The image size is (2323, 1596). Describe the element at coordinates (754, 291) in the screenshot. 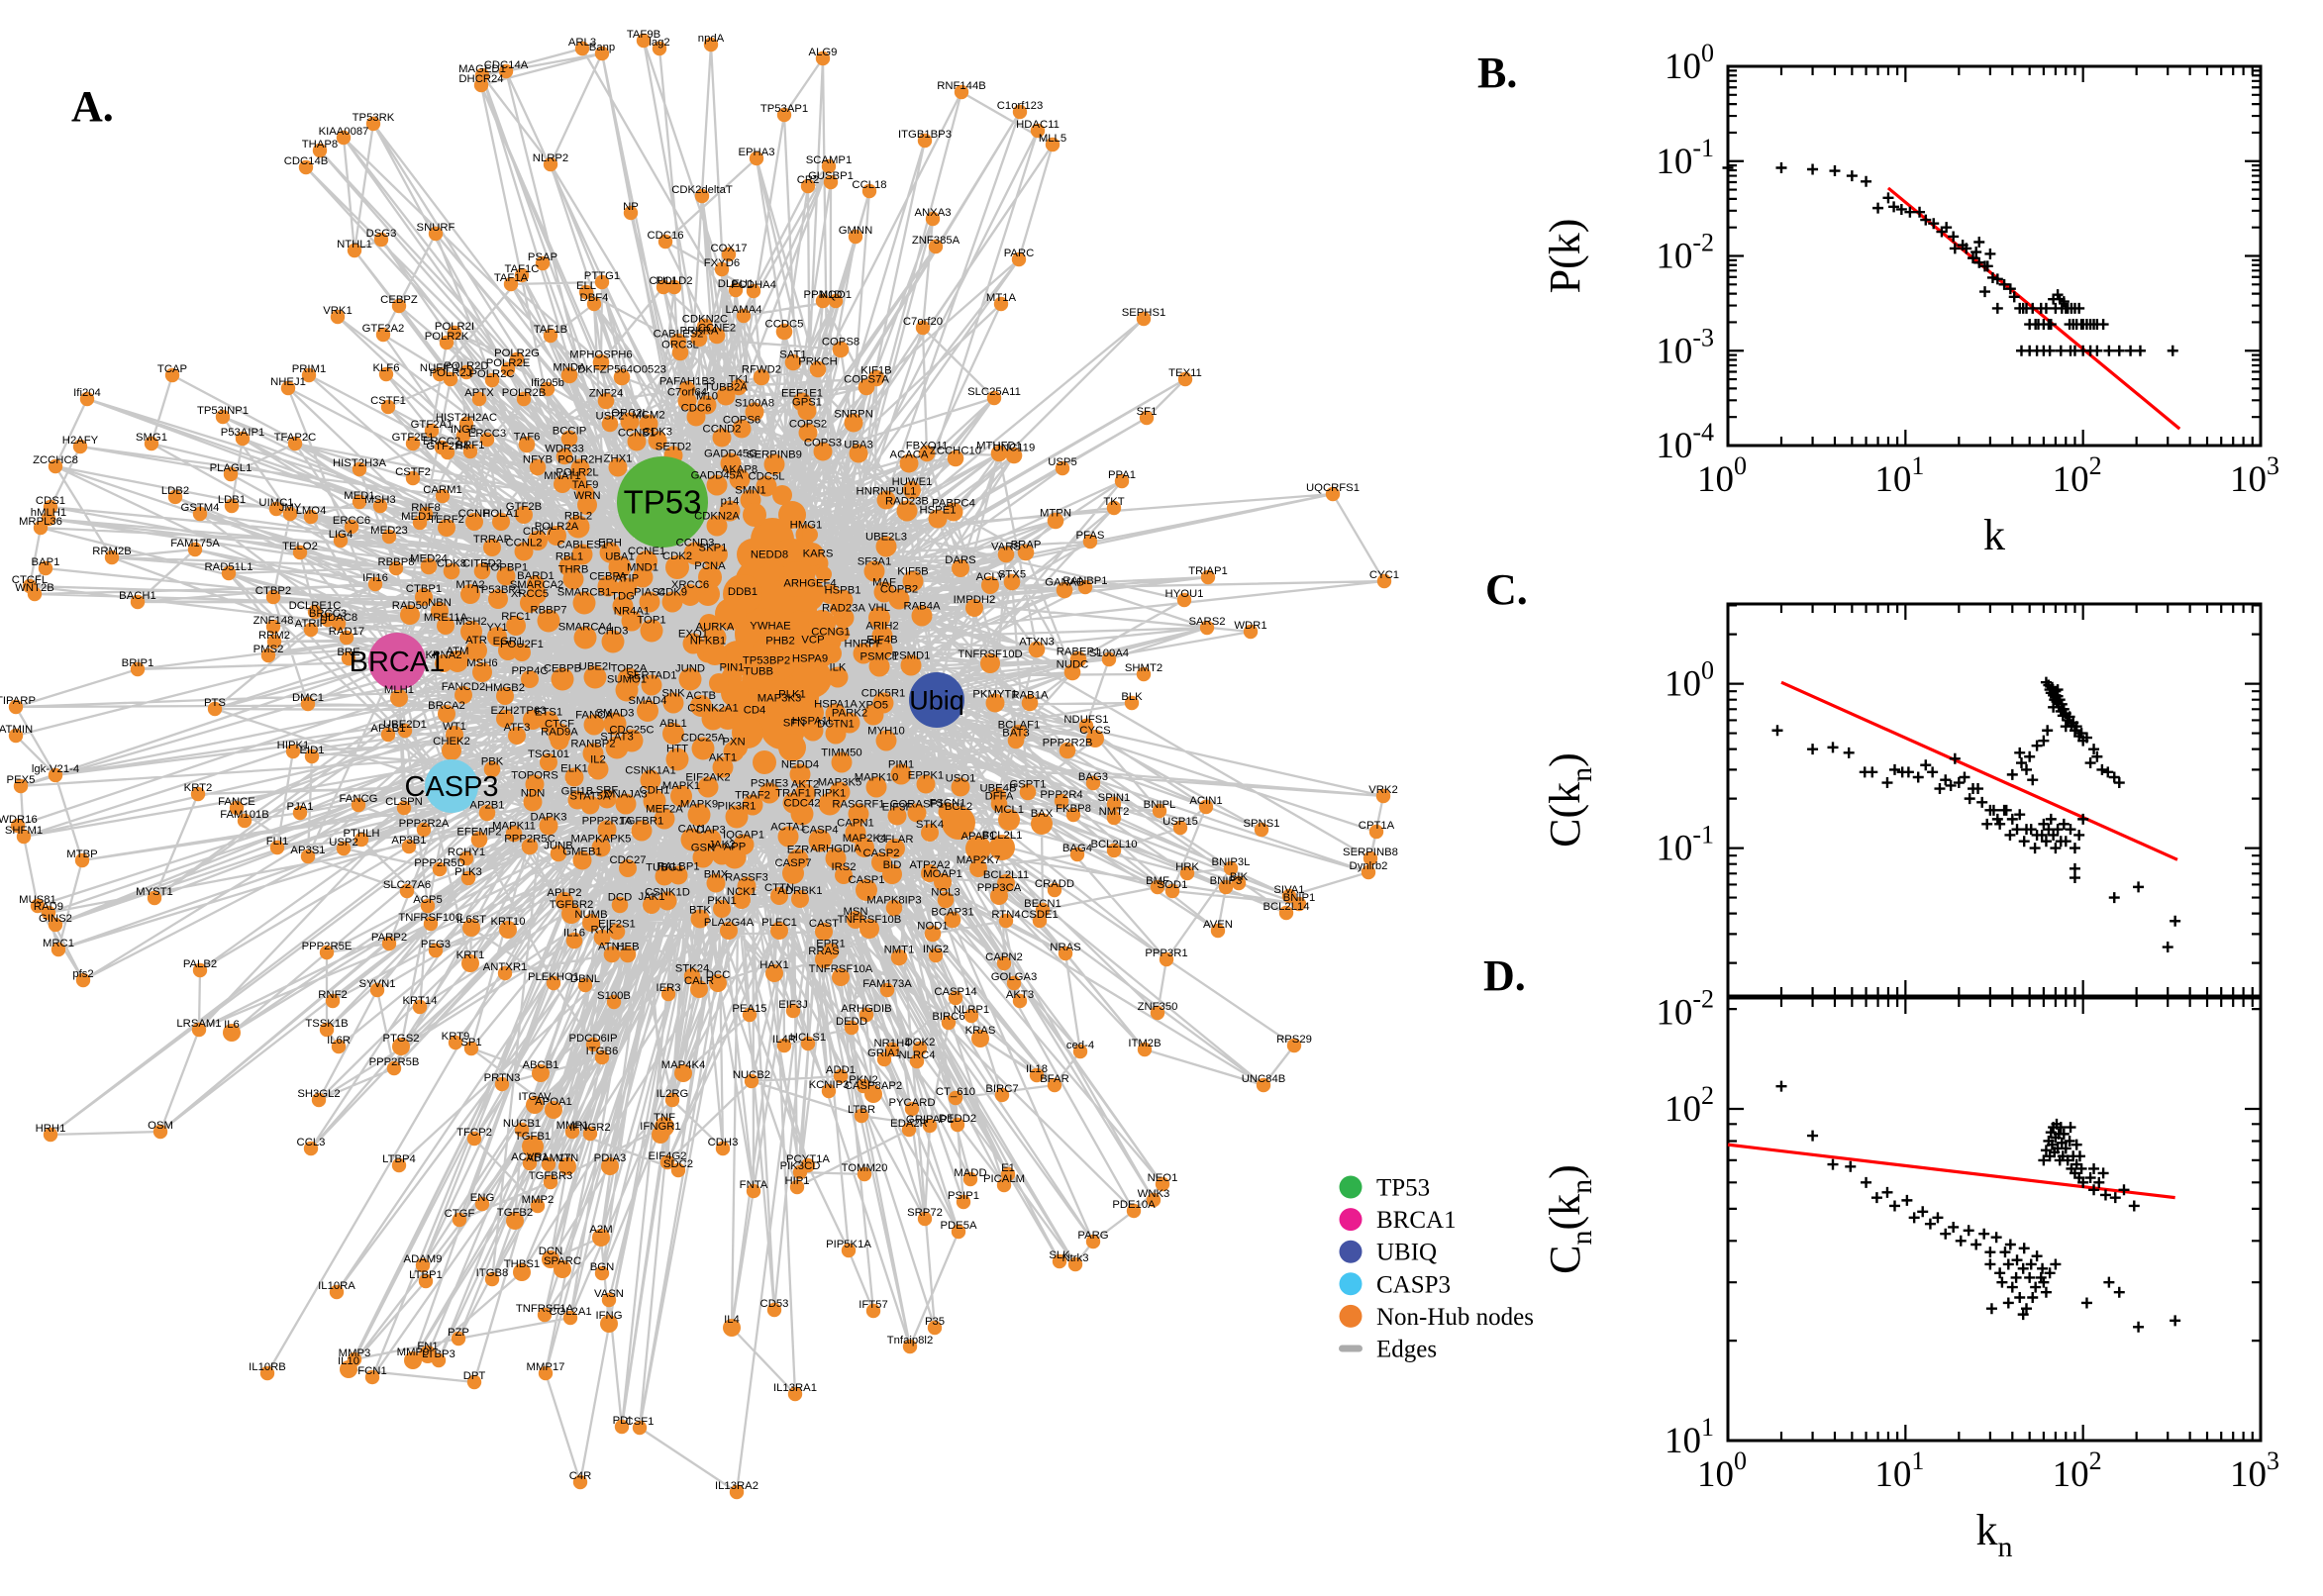

I see `node-PCDHA4` at that location.